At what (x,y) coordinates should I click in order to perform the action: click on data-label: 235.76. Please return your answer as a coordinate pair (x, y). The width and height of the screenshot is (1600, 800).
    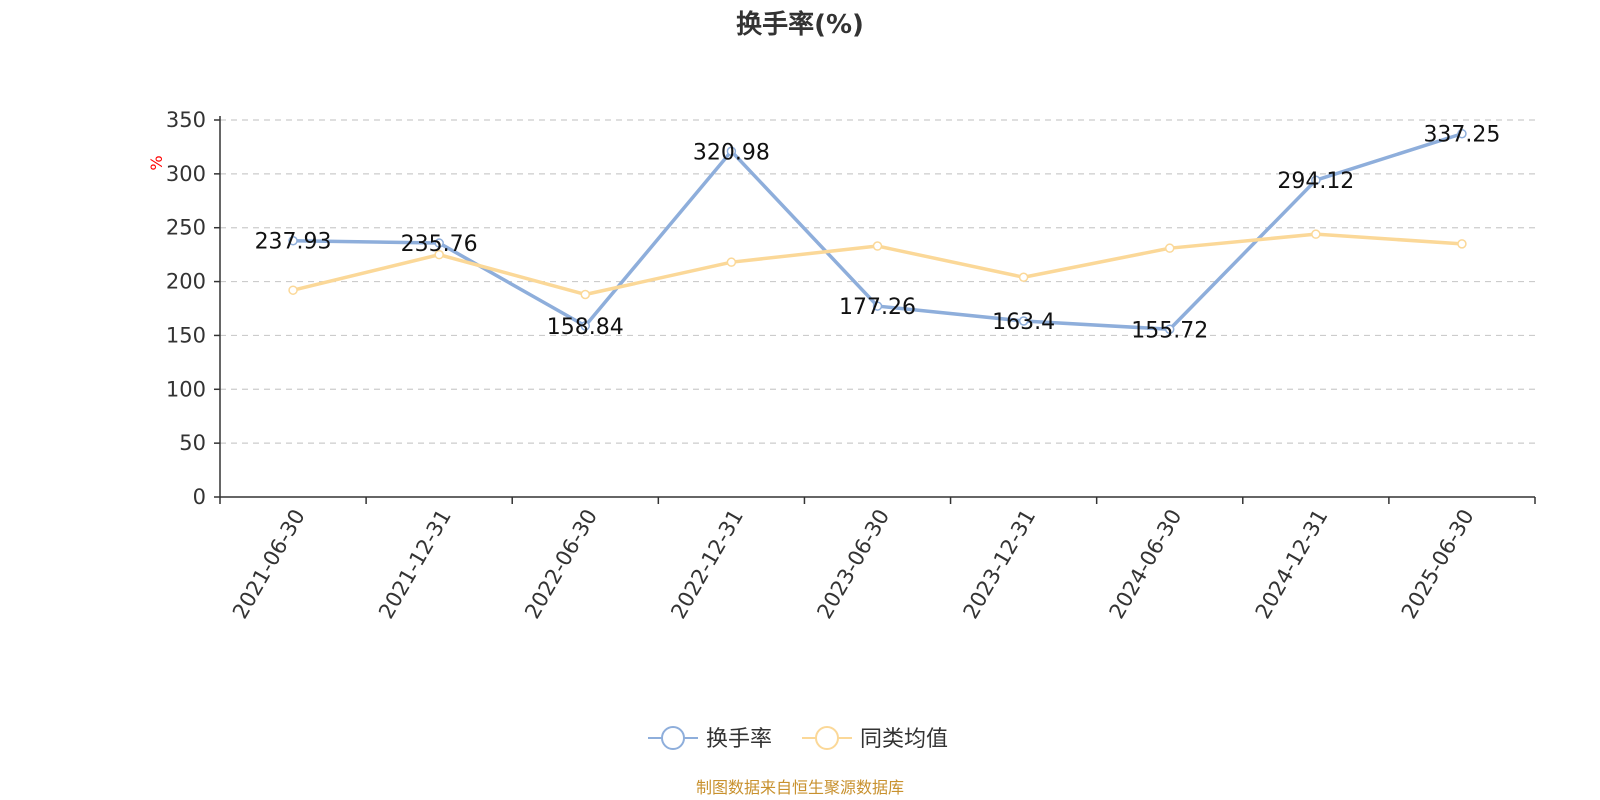
    Looking at the image, I should click on (439, 244).